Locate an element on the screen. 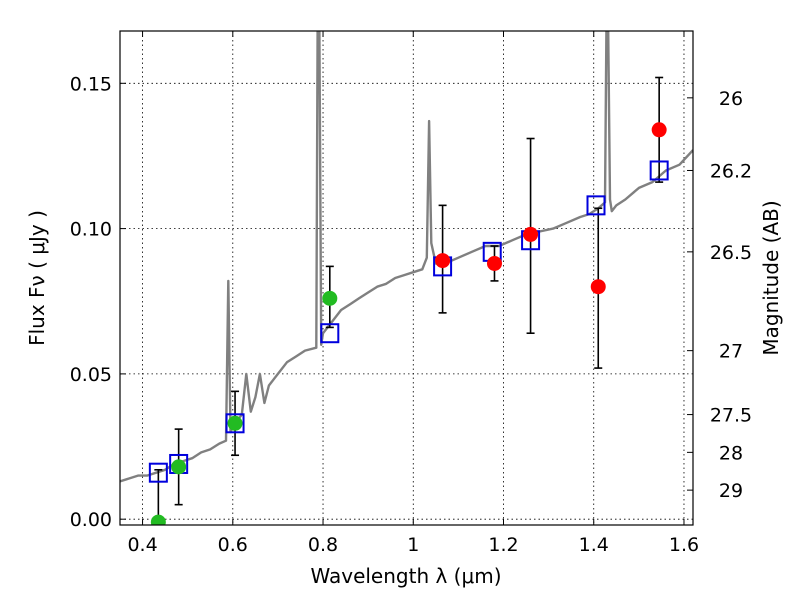 Image resolution: width=800 pixels, height=600 pixels. right-axis-title: Magnitude (AB) is located at coordinates (771, 277).